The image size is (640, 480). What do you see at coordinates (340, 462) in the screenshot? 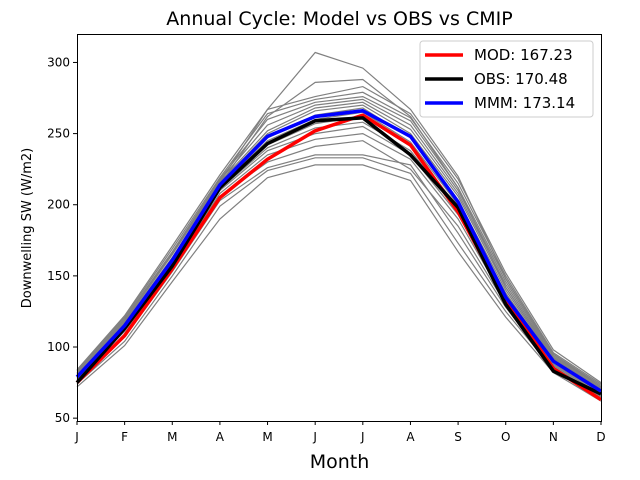
I see `x-axis-label: Month` at bounding box center [340, 462].